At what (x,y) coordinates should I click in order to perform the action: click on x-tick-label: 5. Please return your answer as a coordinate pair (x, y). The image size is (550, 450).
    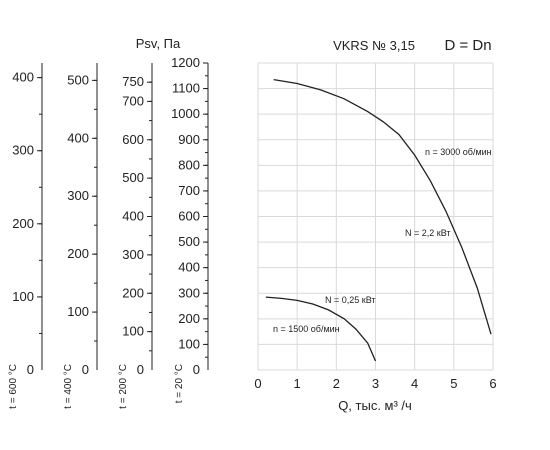
    Looking at the image, I should click on (453, 383).